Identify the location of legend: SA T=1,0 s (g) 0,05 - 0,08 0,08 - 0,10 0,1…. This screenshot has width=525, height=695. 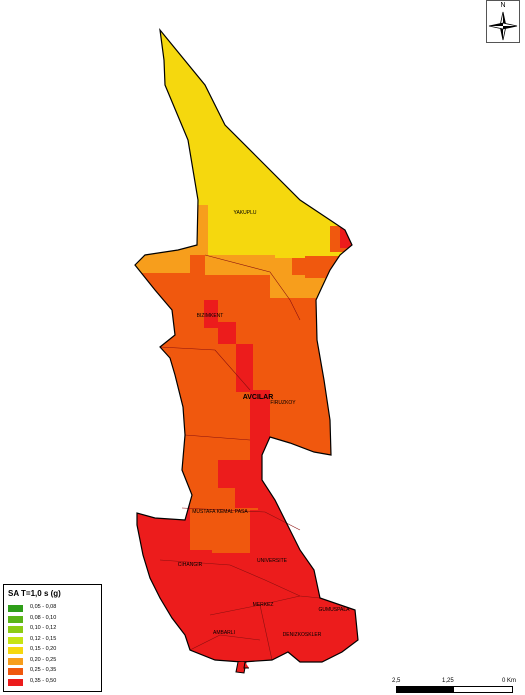
(52, 638).